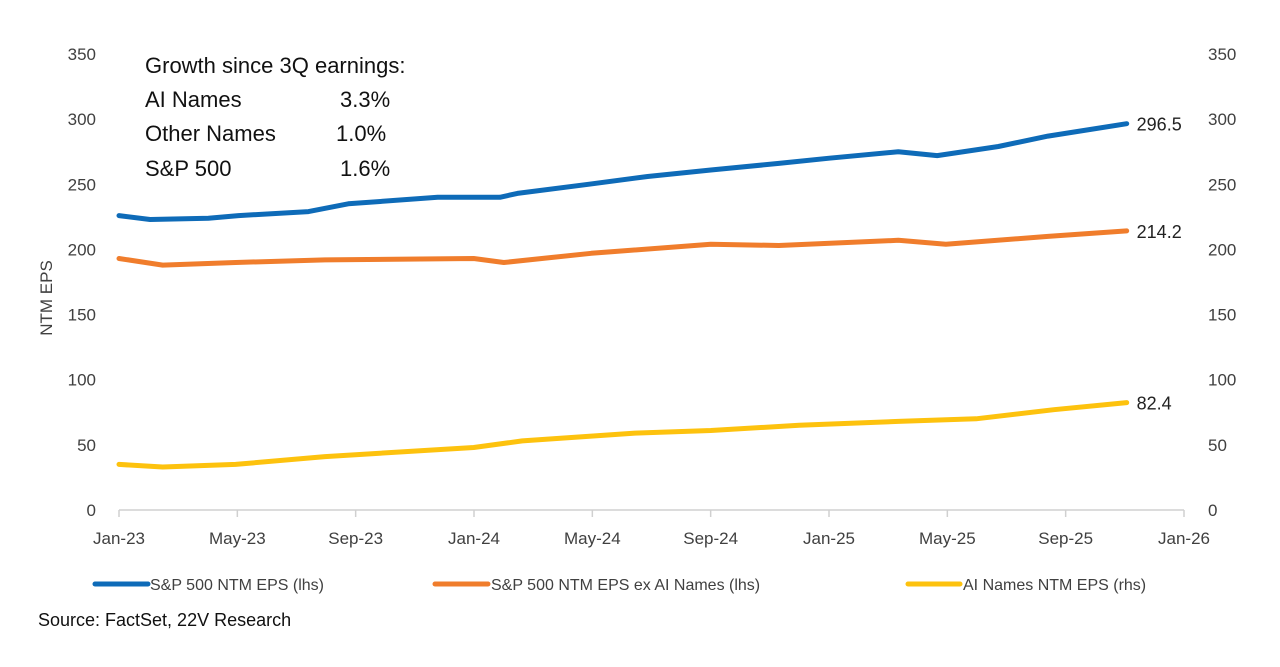  I want to click on legend-label: AI Names NTM EPS (rhs), so click(1054, 585).